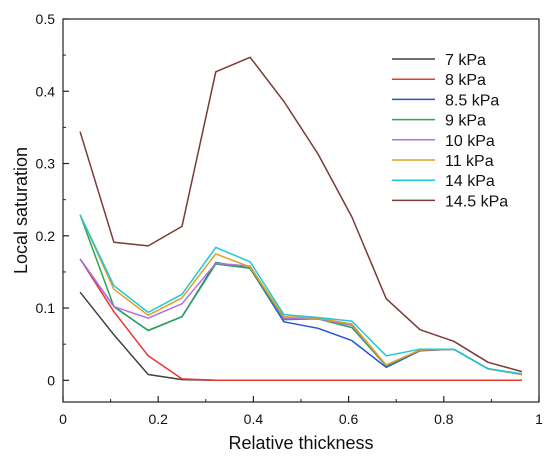 The height and width of the screenshot is (467, 550). What do you see at coordinates (46, 164) in the screenshot?
I see `y-tick-label: 0.3` at bounding box center [46, 164].